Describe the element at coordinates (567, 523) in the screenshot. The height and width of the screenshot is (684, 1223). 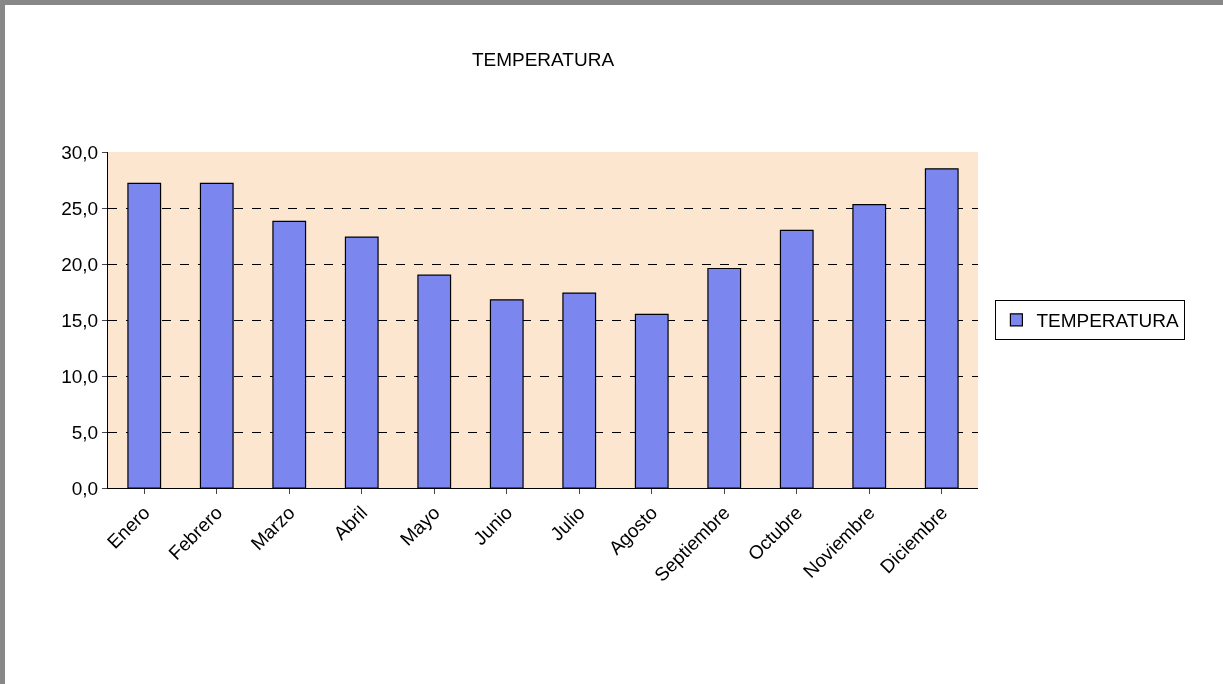
I see `x-tick-label: Julio` at that location.